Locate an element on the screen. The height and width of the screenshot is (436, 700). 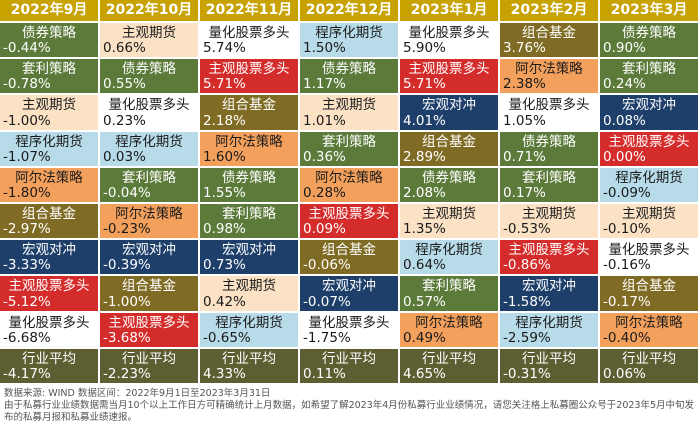
return-value: -0.06% is located at coordinates (327, 265).